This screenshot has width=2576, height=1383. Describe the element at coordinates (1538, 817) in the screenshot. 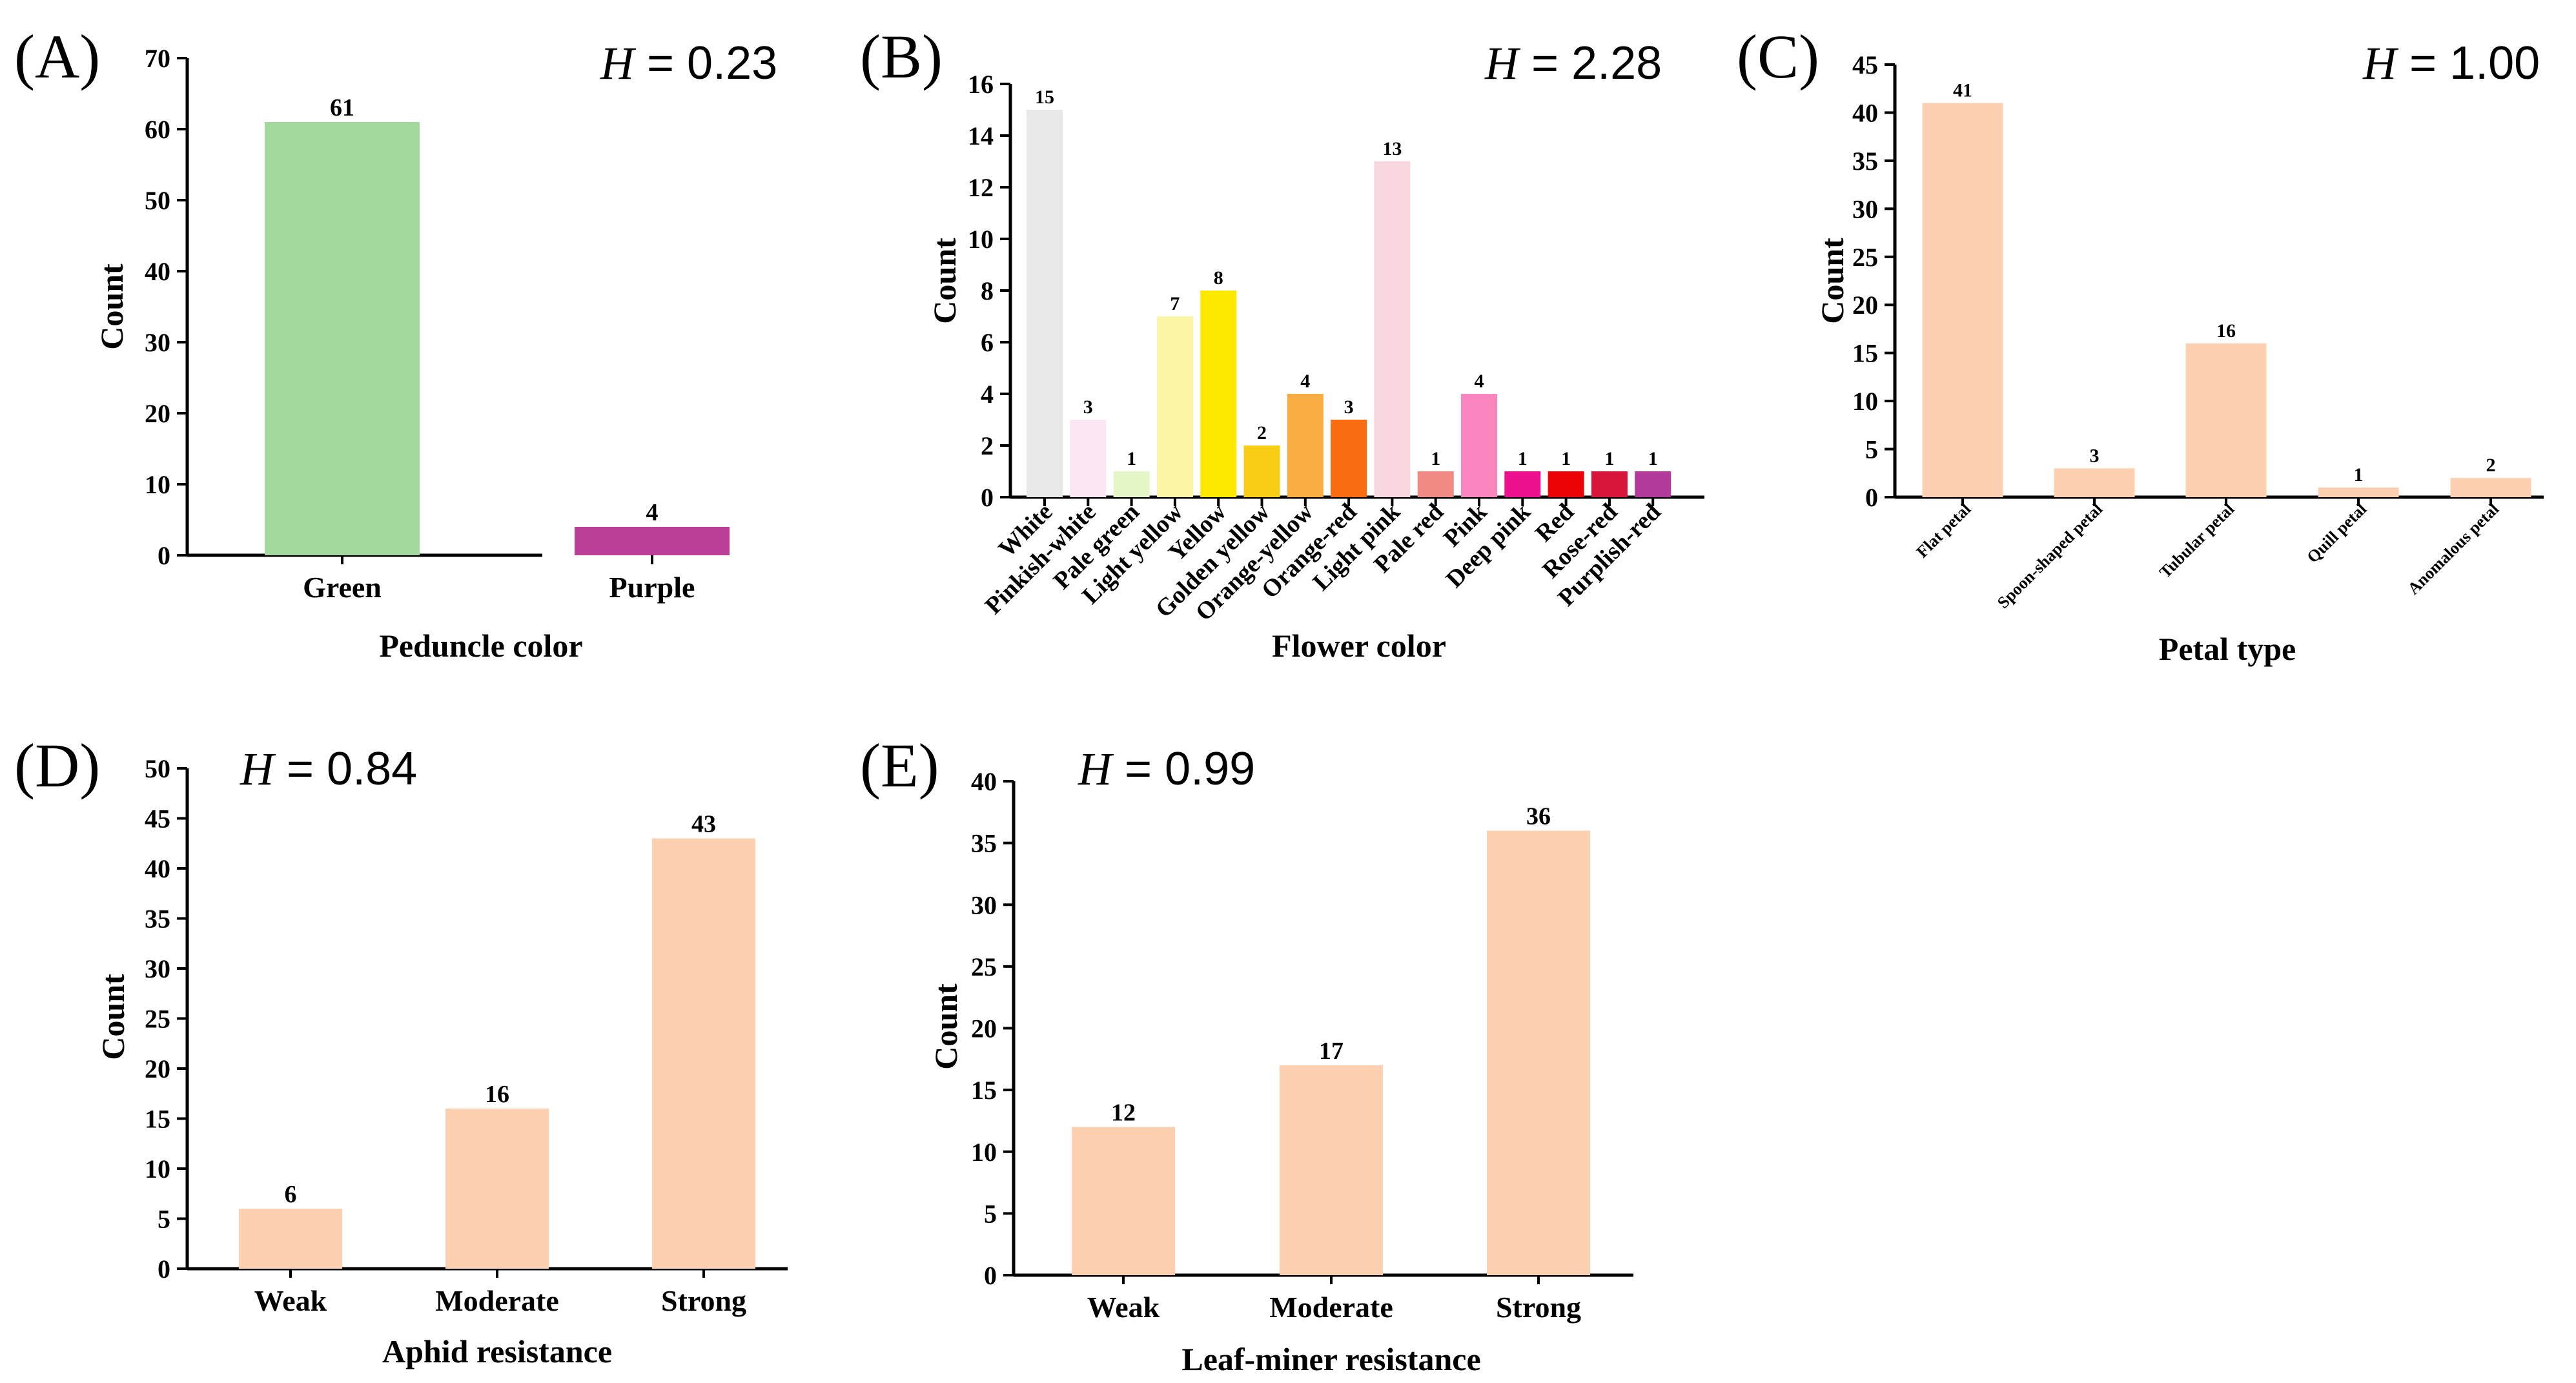

I see `data-label: 36` at that location.